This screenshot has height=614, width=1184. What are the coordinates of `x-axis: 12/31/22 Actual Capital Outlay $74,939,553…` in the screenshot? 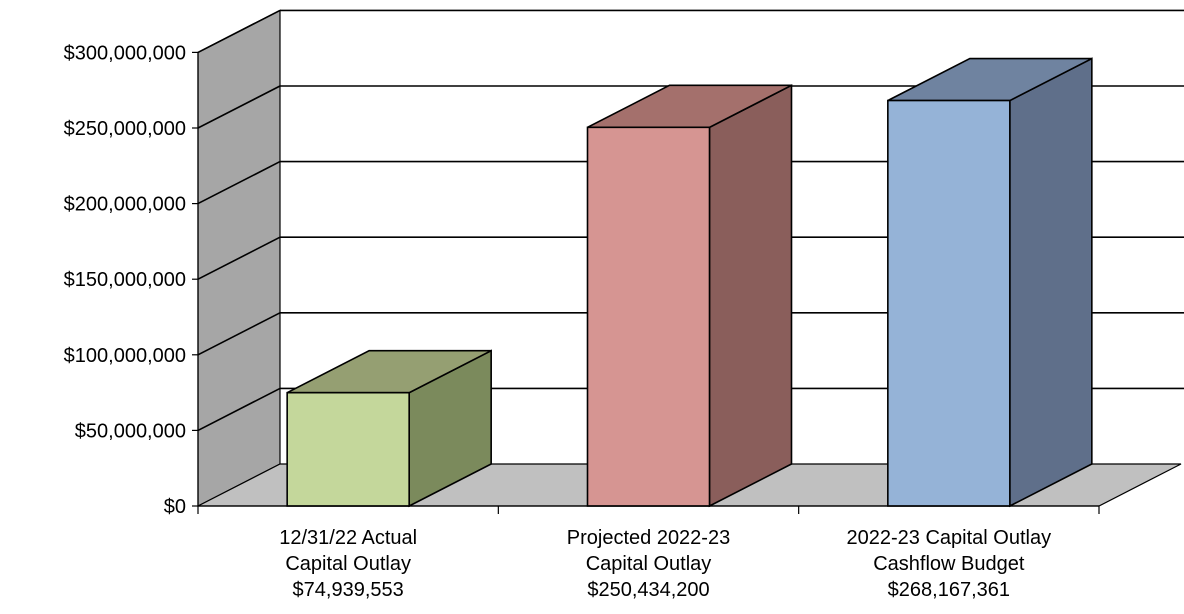 It's located at (648, 553).